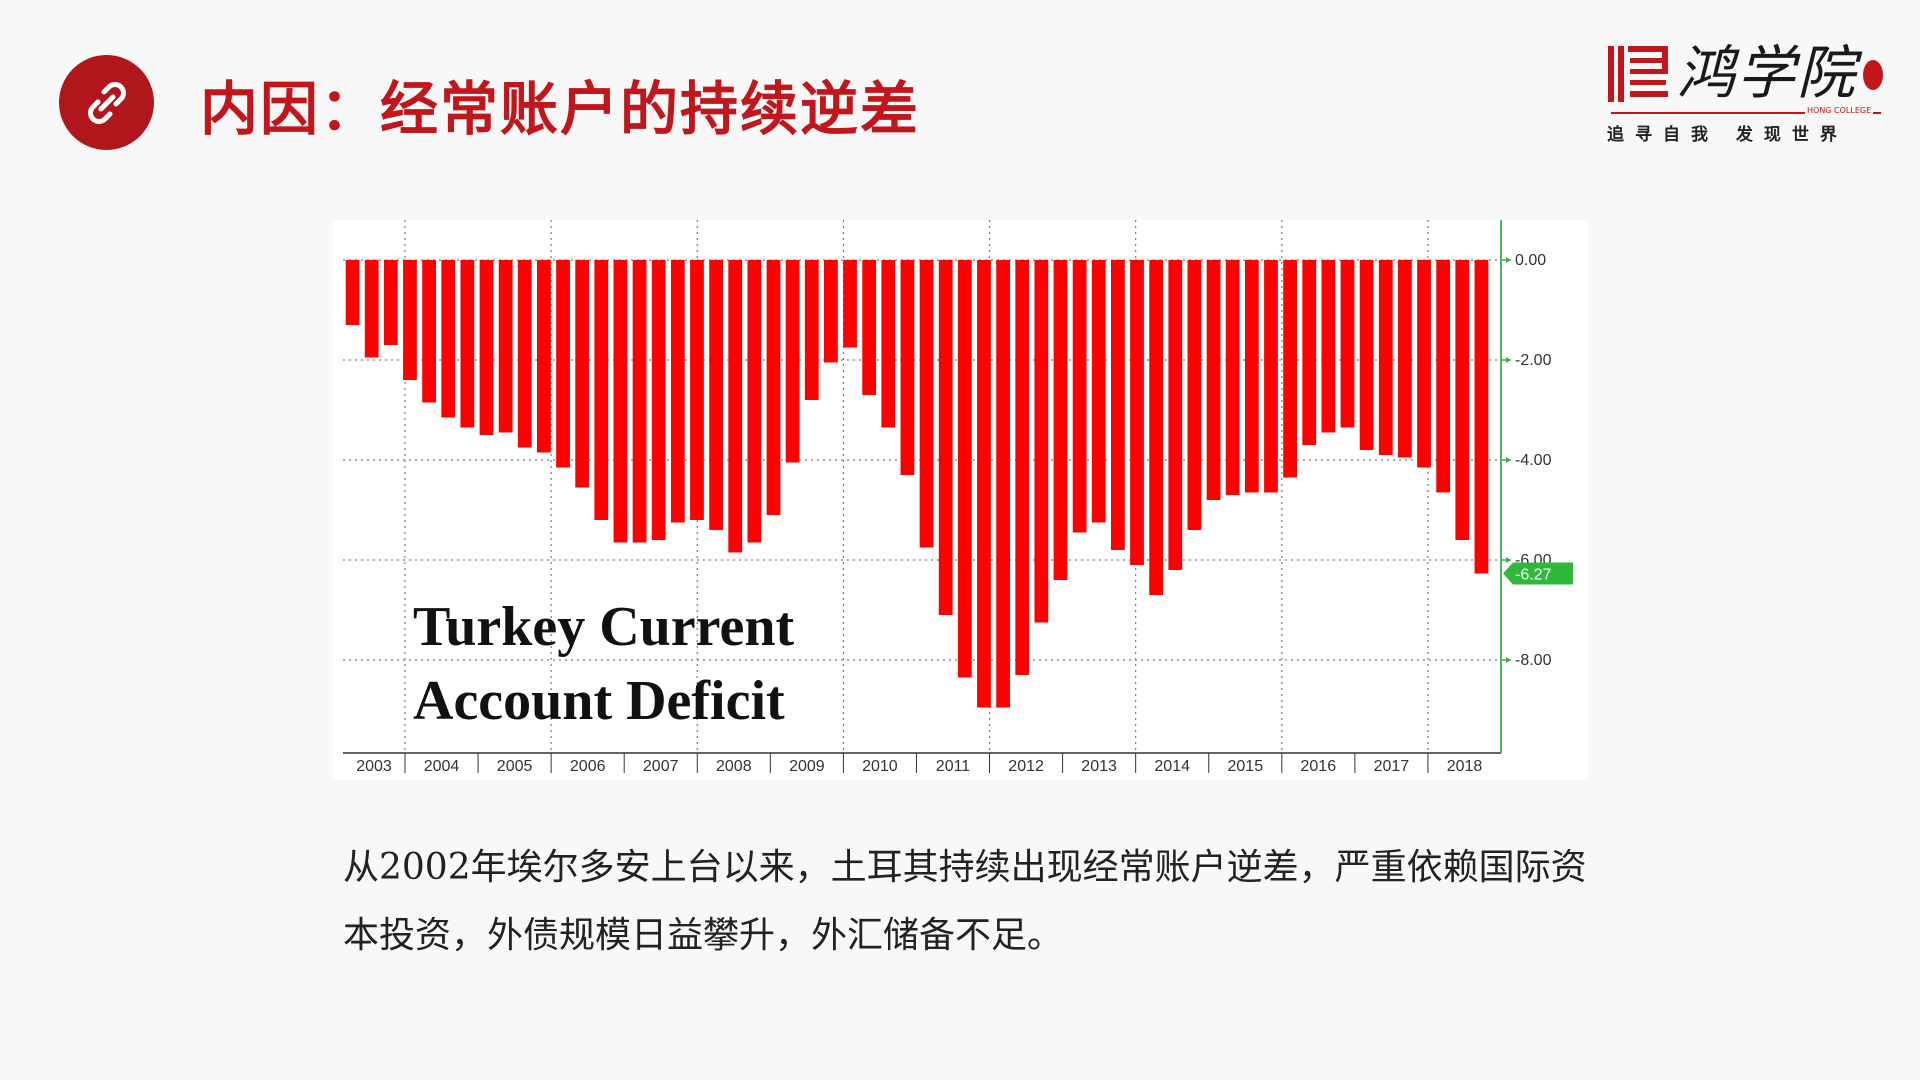 The width and height of the screenshot is (1920, 1080). What do you see at coordinates (560, 109) in the screenshot?
I see `page-title: 内因：经常账户的持续逆差` at bounding box center [560, 109].